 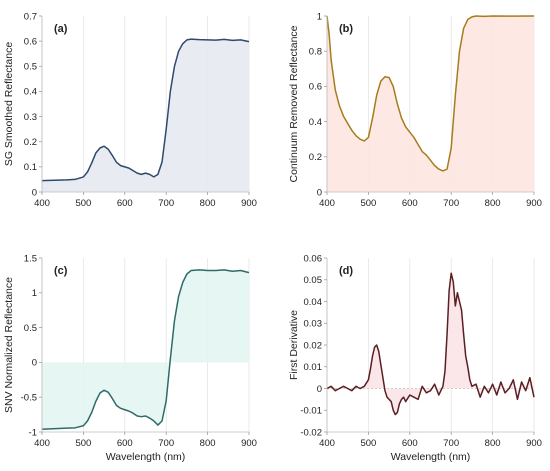 What do you see at coordinates (30, 117) in the screenshot?
I see `y-tick-label: 0.3` at bounding box center [30, 117].